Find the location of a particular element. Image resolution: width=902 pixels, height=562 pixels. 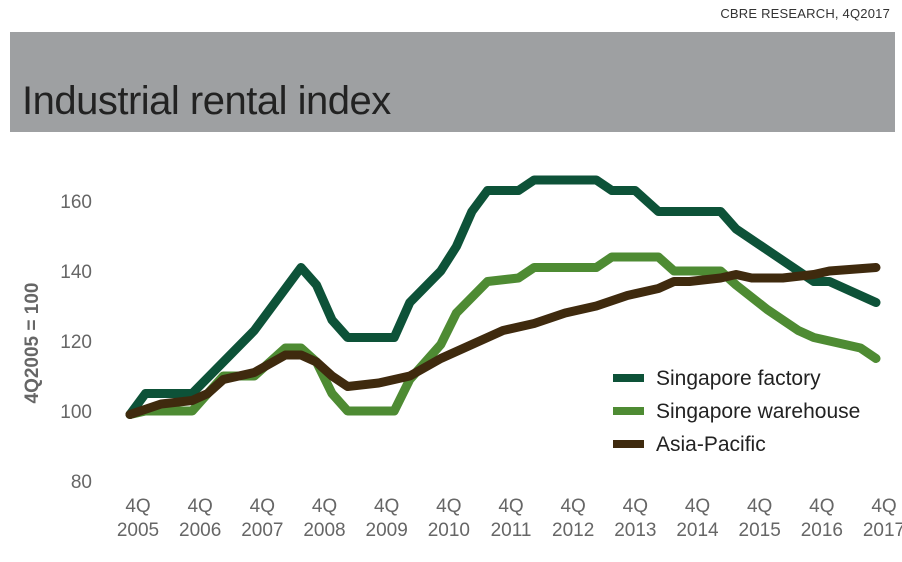

x-tick-label-year: 2007 is located at coordinates (262, 530).